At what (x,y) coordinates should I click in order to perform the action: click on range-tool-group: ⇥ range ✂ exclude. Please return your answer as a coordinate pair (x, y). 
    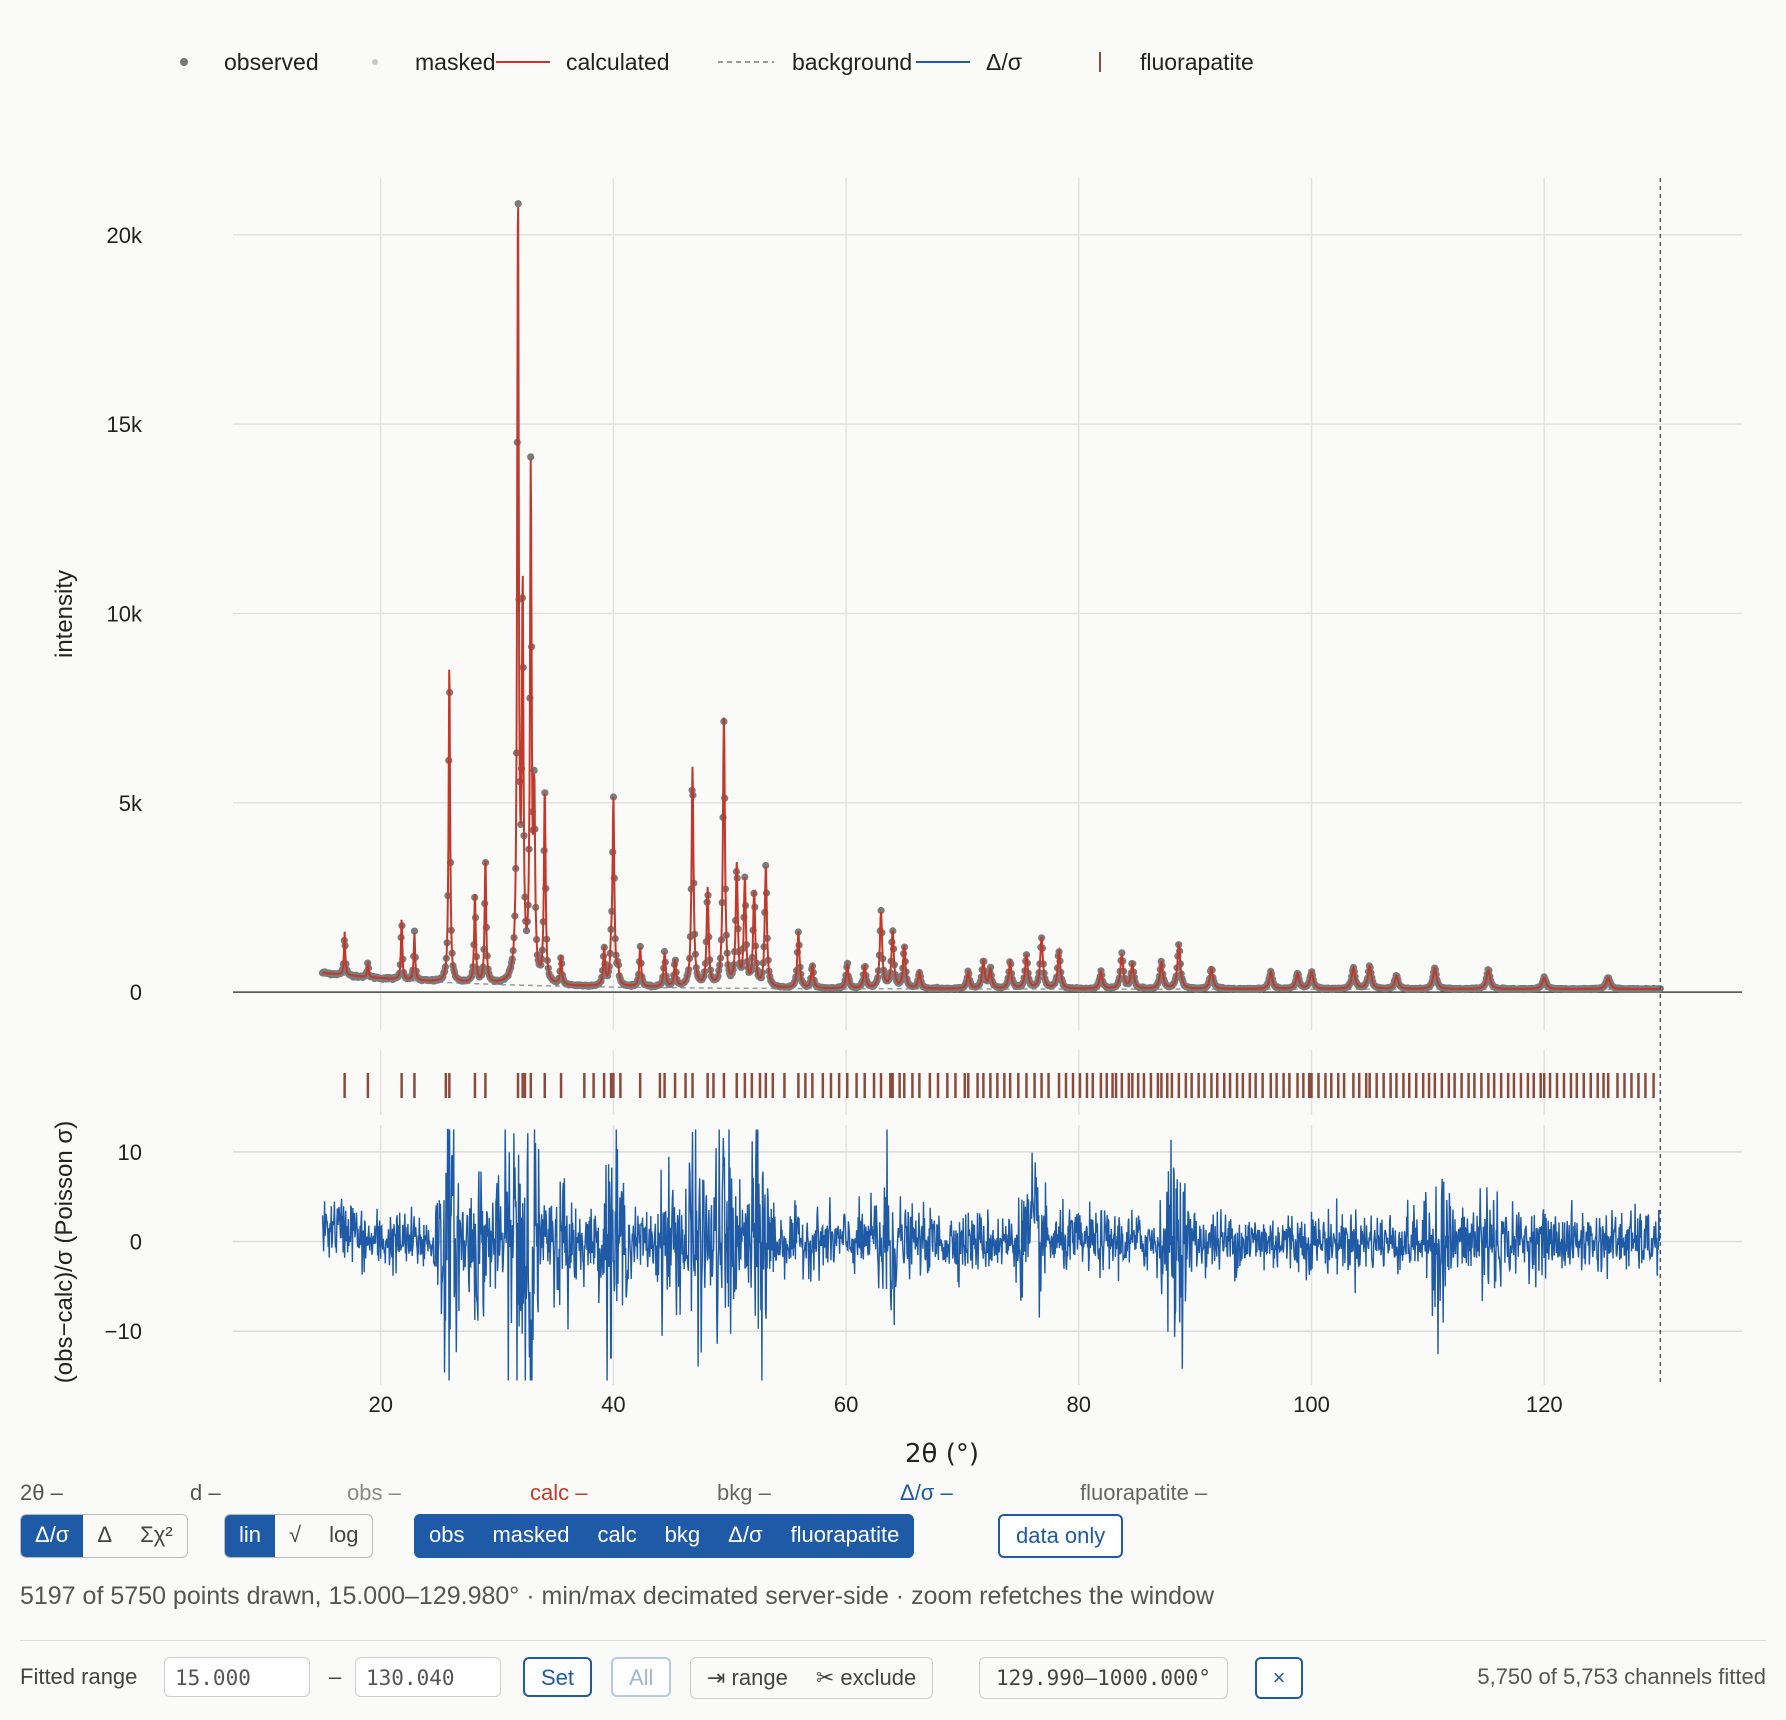
    Looking at the image, I should click on (812, 1678).